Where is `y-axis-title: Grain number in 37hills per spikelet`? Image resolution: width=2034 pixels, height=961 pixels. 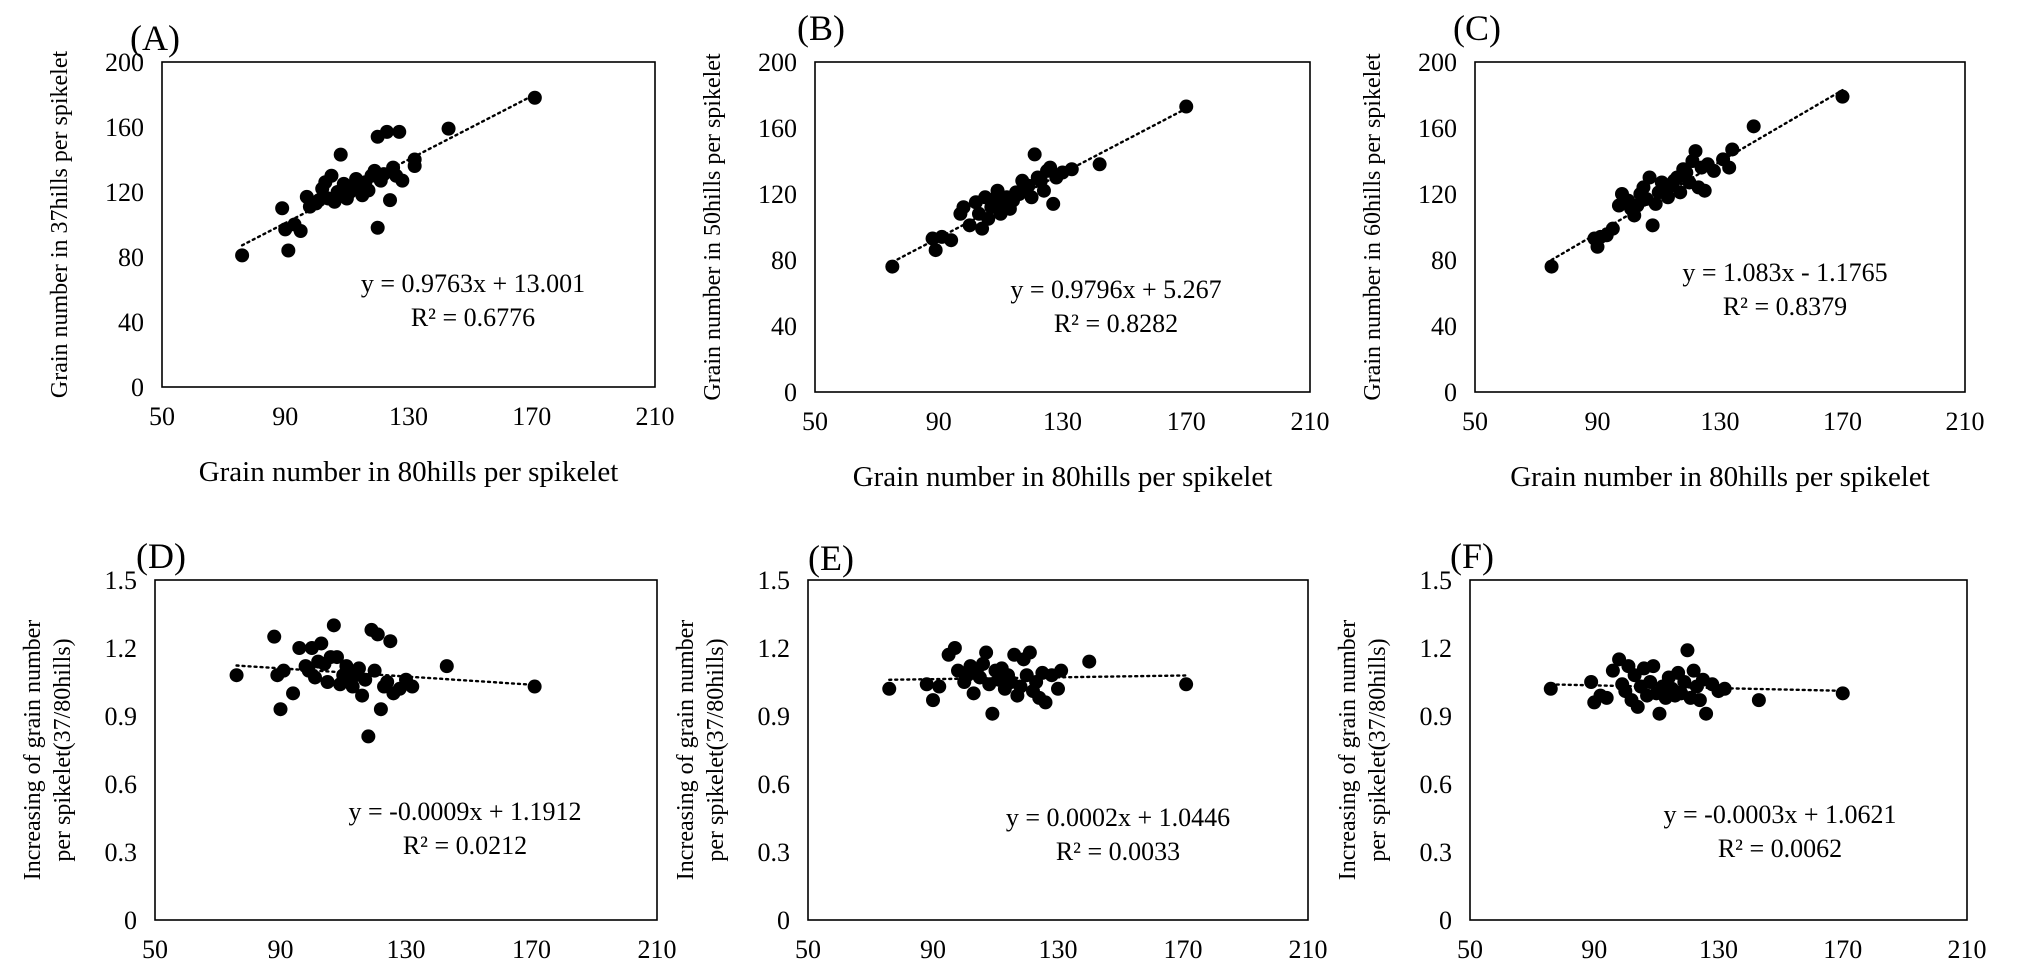
y-axis-title: Grain number in 37hills per spikelet is located at coordinates (60, 225).